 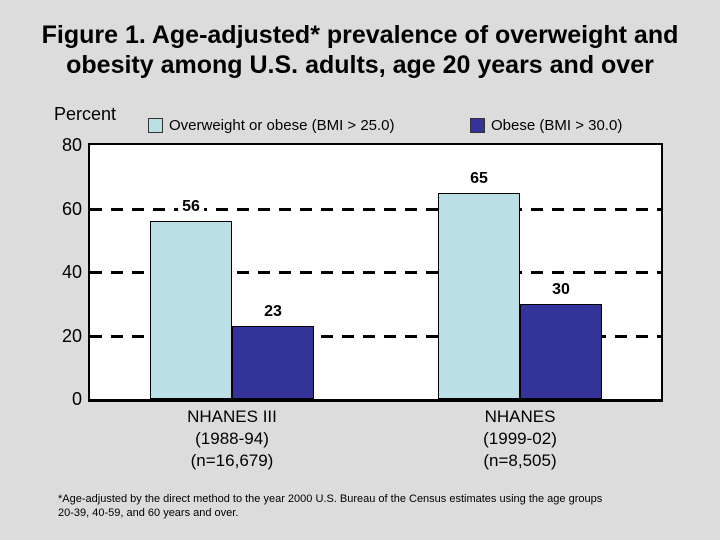 I want to click on x-category-label-line: (n=16,679), so click(x=232, y=460).